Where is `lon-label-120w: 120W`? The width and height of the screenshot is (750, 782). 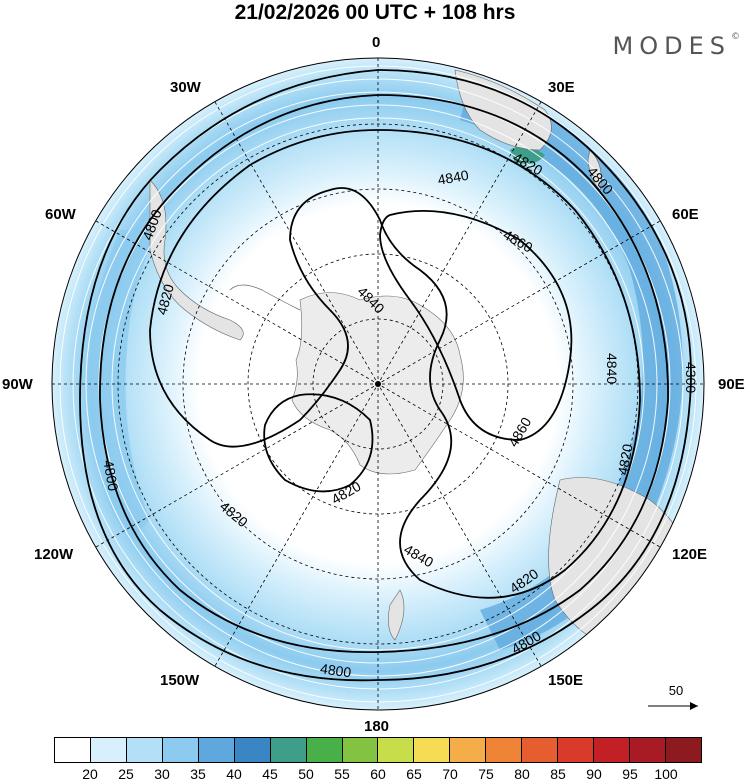 lon-label-120w: 120W is located at coordinates (54, 554).